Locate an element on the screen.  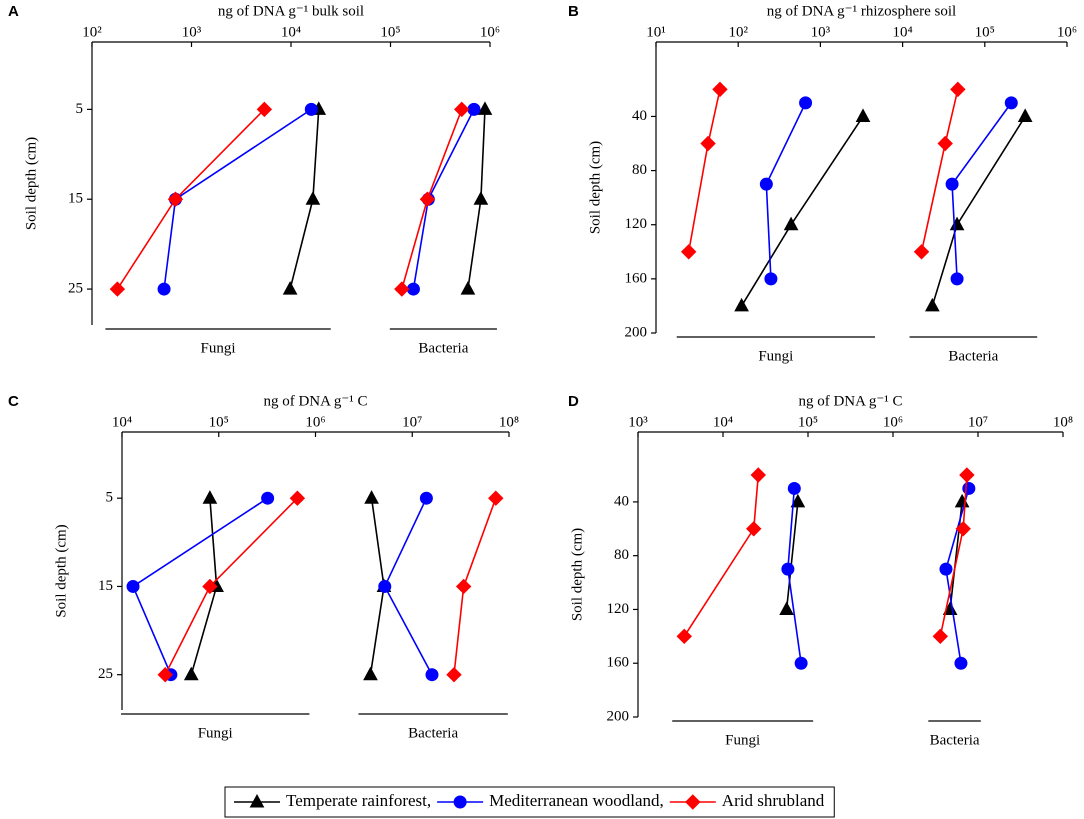
legend-label: Mediterranean woodland, is located at coordinates (576, 800).